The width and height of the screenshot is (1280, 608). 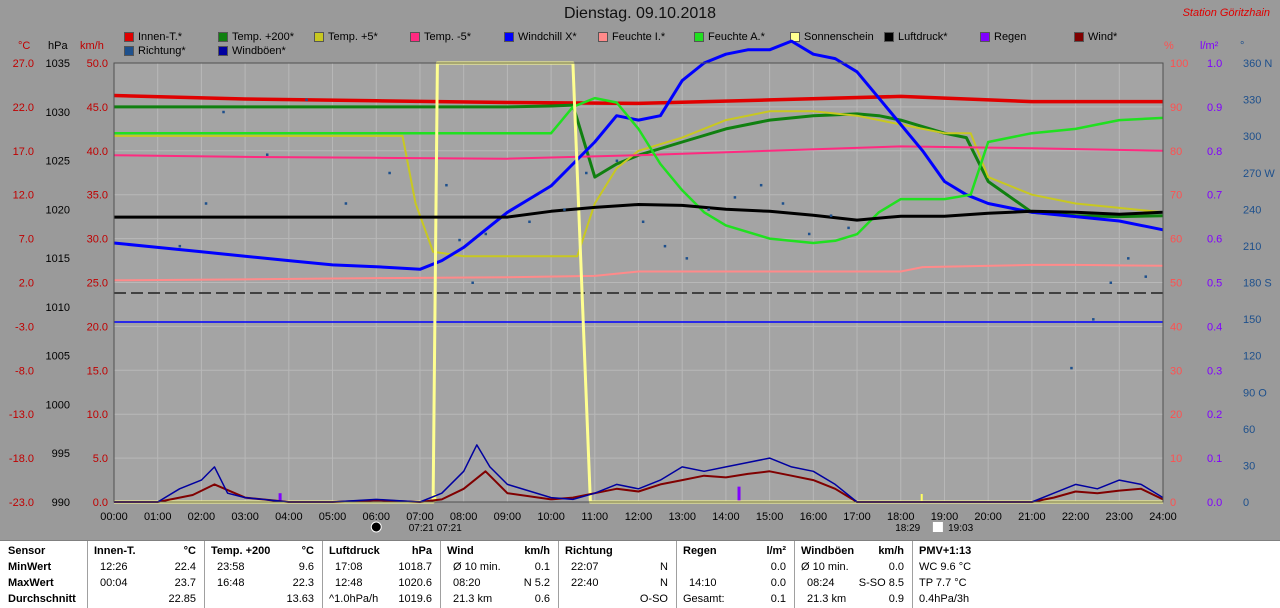 What do you see at coordinates (508, 517) in the screenshot?
I see `time-tick-label: 09:00` at bounding box center [508, 517].